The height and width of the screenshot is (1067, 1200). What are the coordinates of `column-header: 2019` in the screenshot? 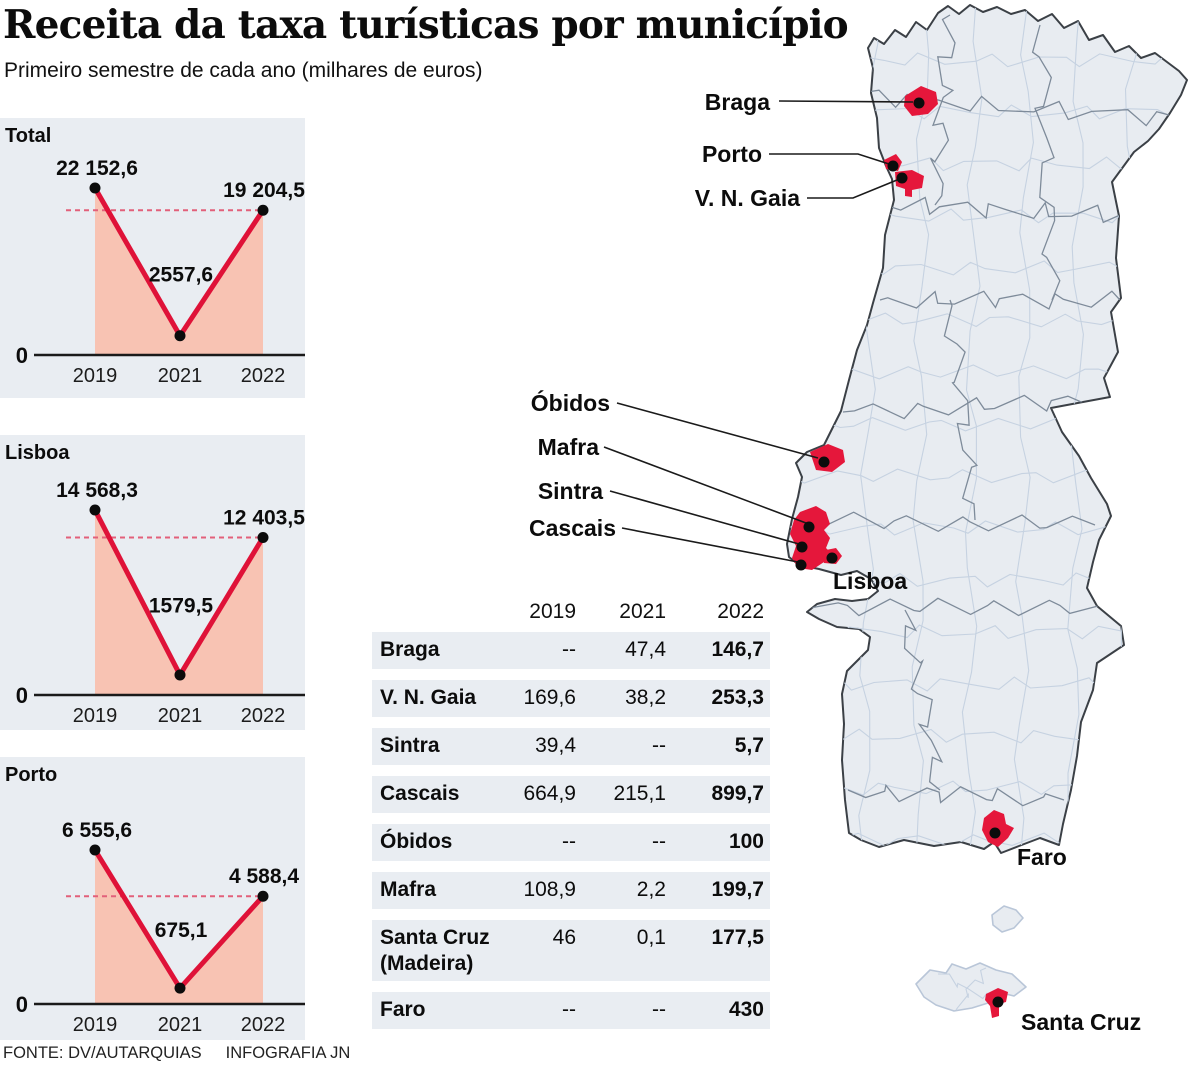 It's located at (552, 611).